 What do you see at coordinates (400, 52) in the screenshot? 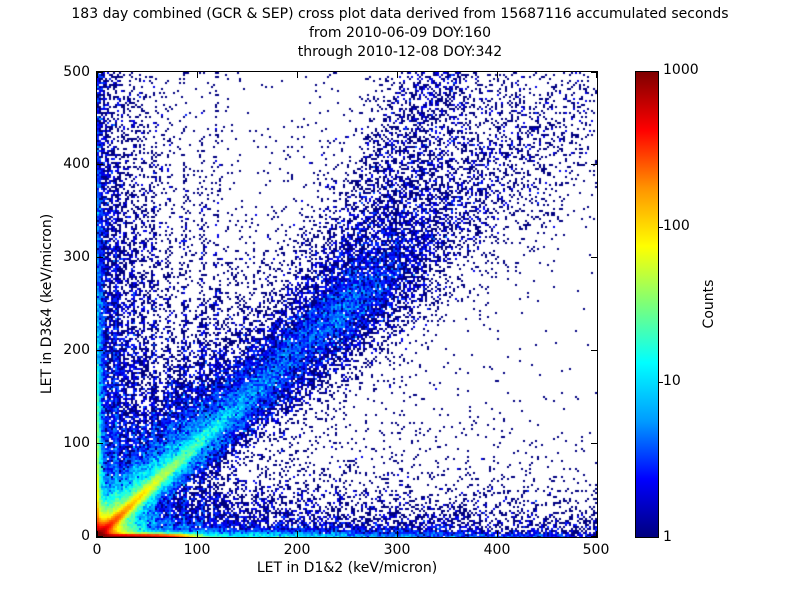
I see `title-line-3: through 2010-12-08 DOY:342` at bounding box center [400, 52].